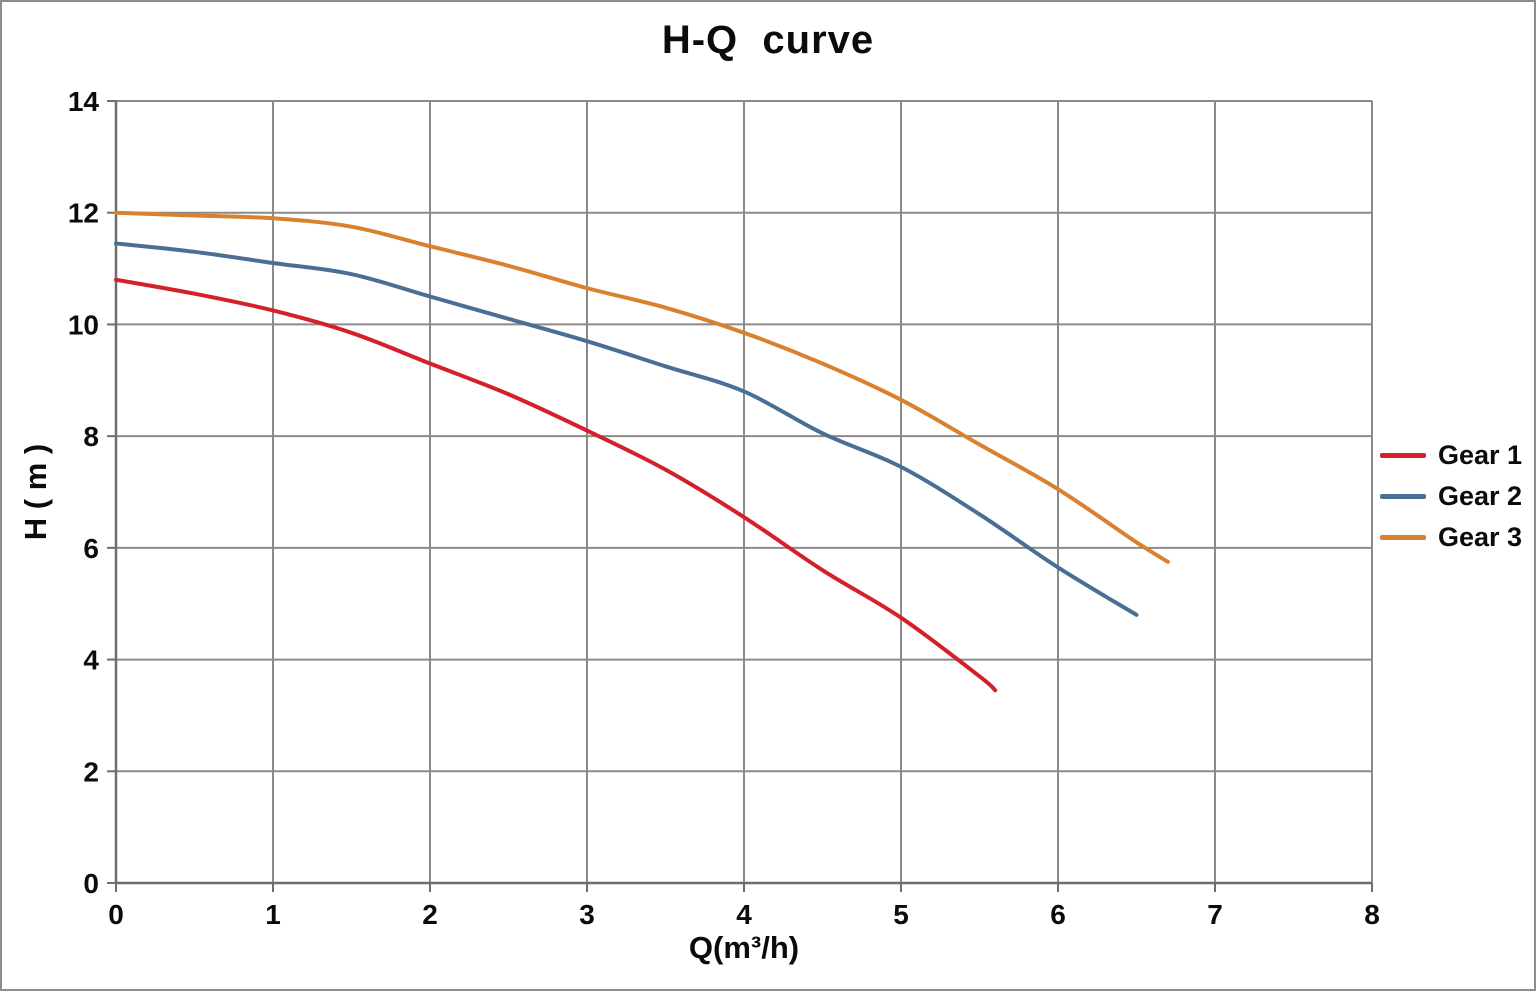  What do you see at coordinates (430, 914) in the screenshot?
I see `x-tick-label: 2` at bounding box center [430, 914].